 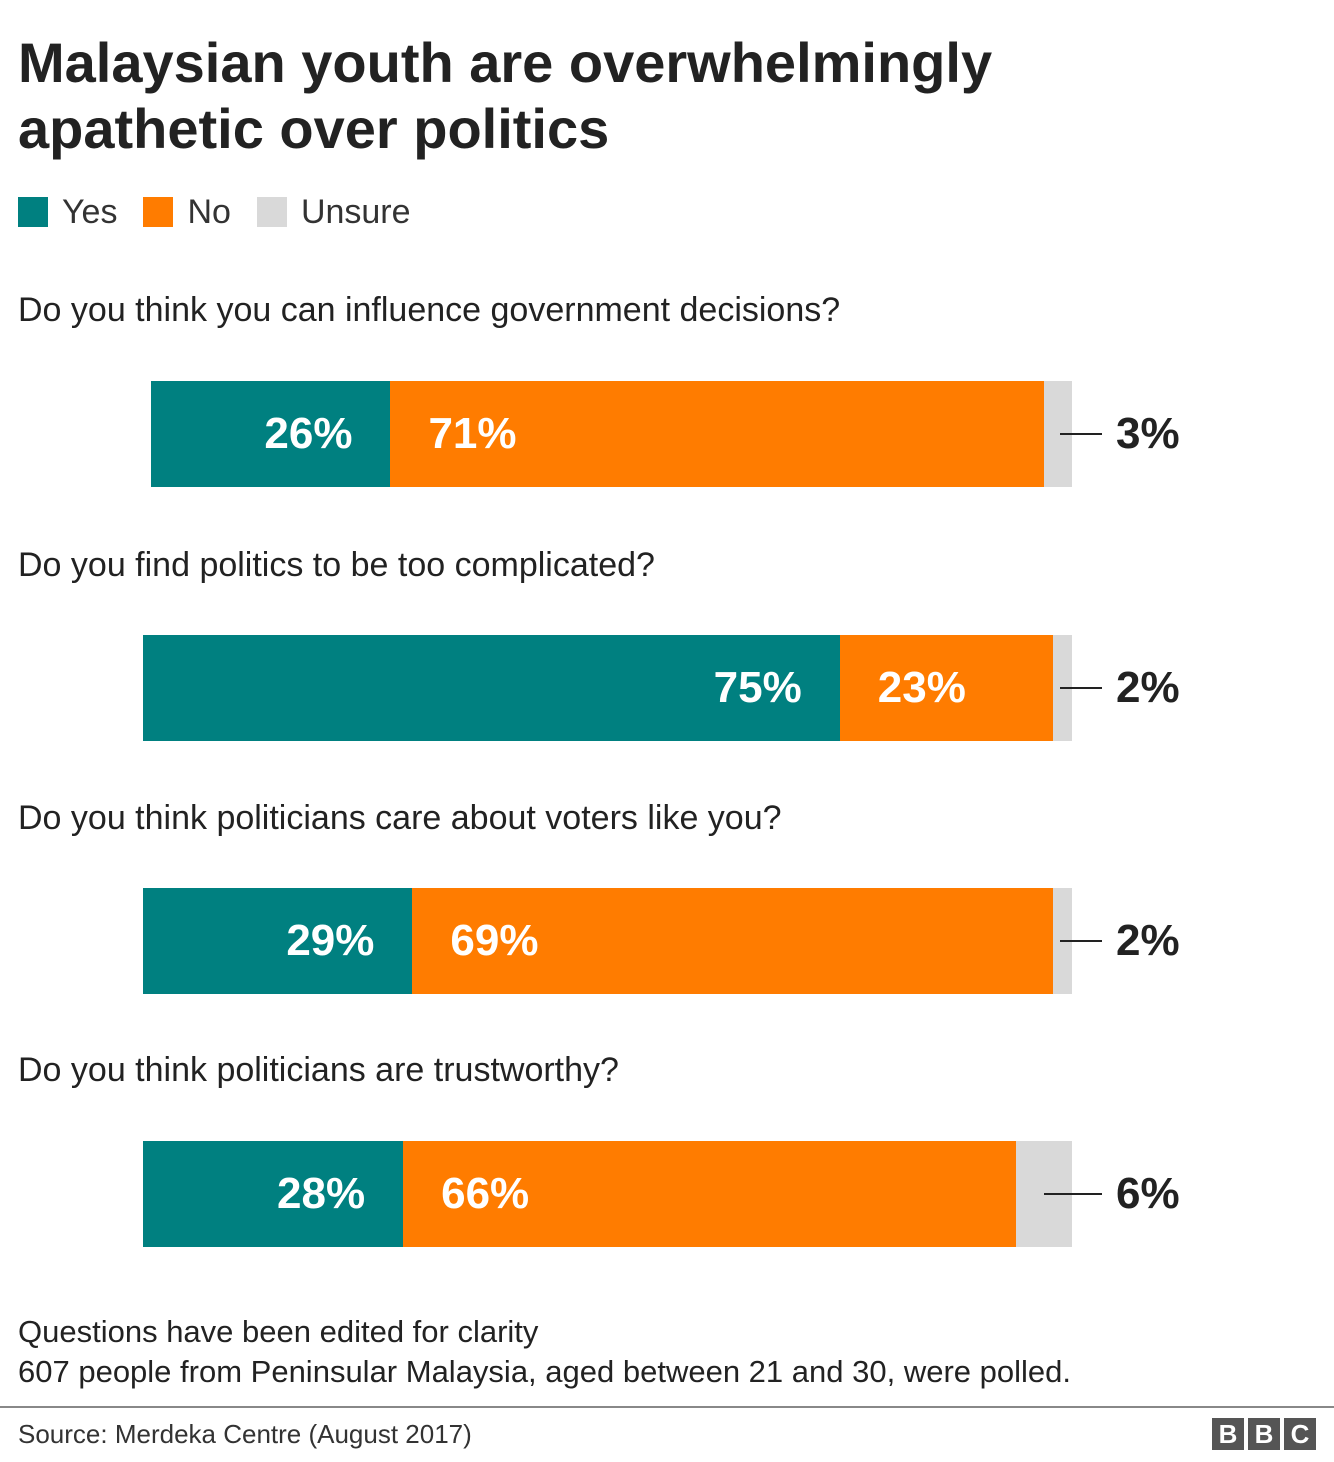 I want to click on legend-item-no: No, so click(x=187, y=212).